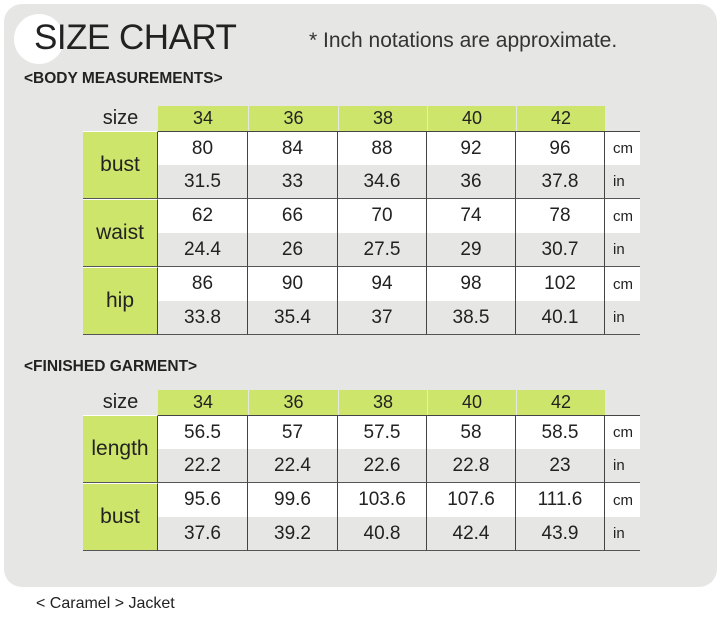 The width and height of the screenshot is (721, 620). I want to click on cm-value: 99.6, so click(293, 500).